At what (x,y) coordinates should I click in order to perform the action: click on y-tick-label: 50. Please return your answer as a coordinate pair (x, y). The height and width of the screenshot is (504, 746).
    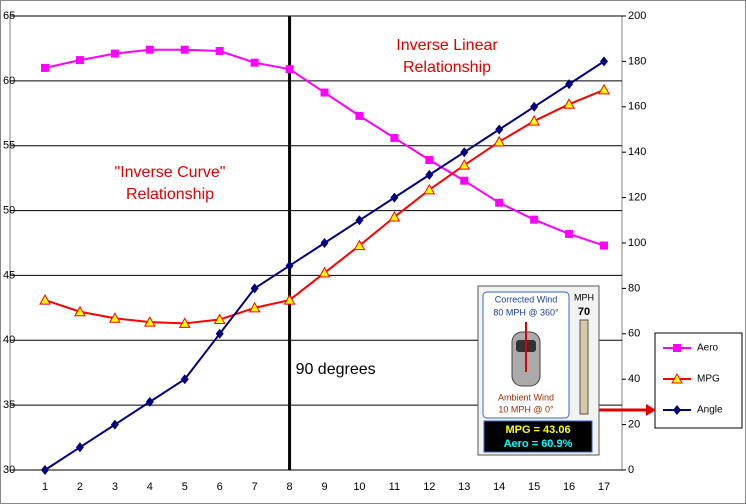
    Looking at the image, I should click on (9, 210).